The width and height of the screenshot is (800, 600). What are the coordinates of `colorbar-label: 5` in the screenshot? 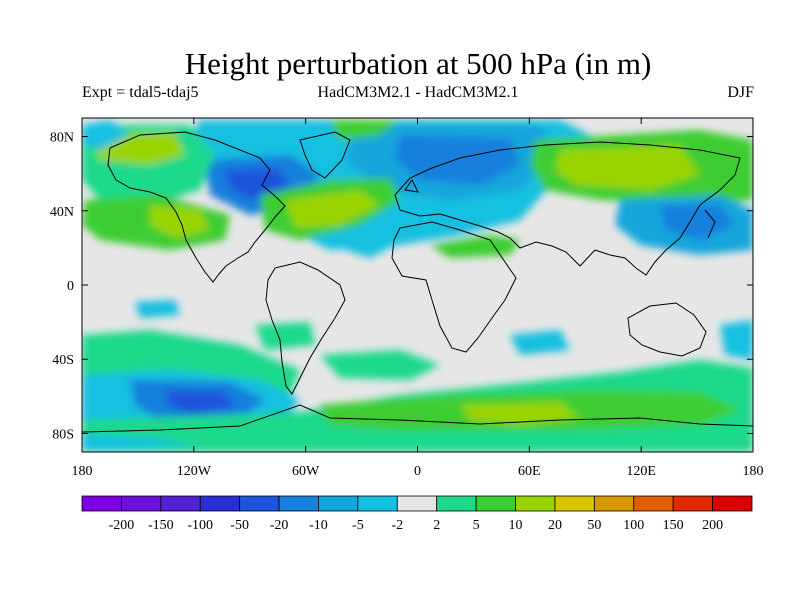 It's located at (476, 525).